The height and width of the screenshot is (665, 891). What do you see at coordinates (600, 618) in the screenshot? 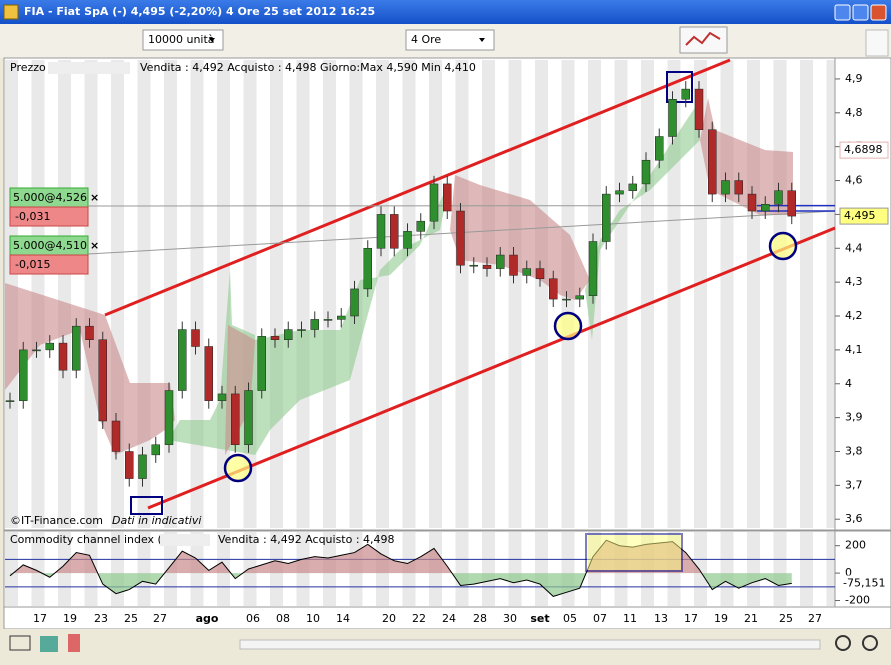
I see `x-tick-label: 07` at bounding box center [600, 618].